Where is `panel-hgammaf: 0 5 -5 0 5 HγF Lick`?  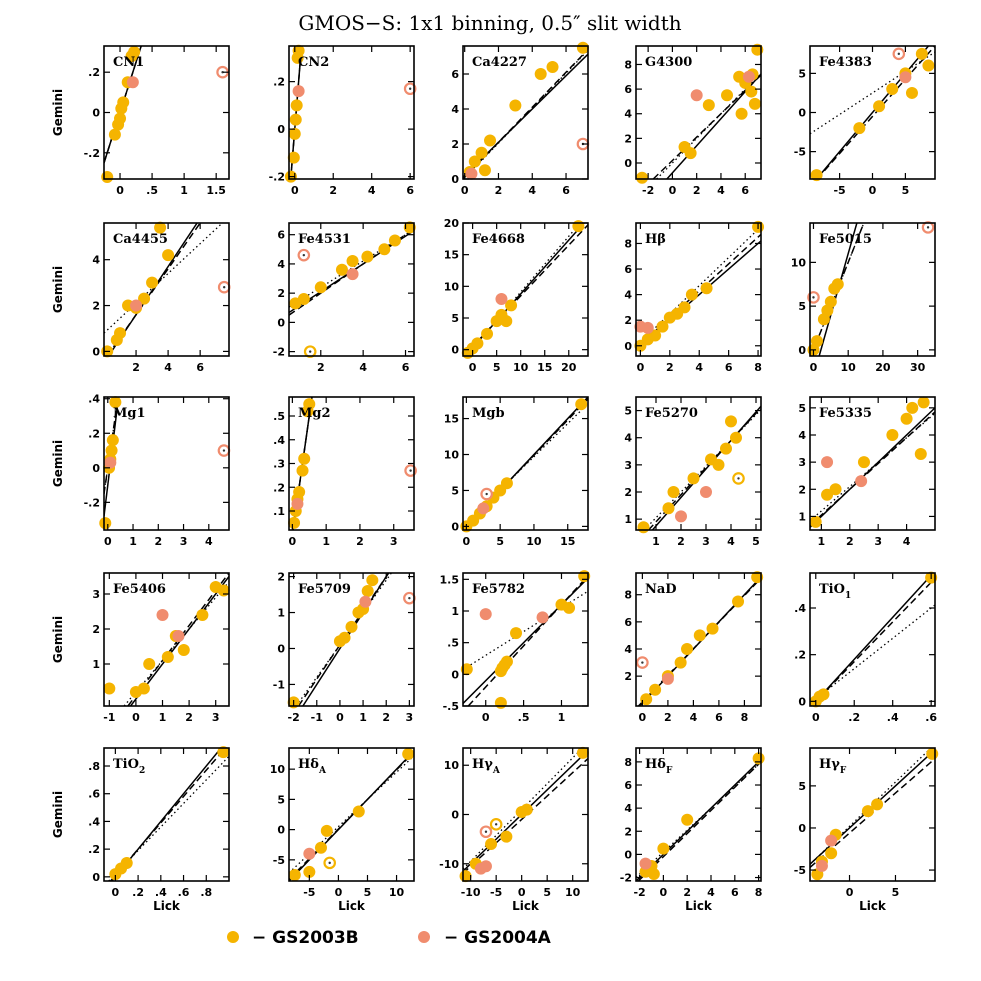 panel-hgammaf: 0 5 -5 0 5 HγF Lick is located at coordinates (866, 830).